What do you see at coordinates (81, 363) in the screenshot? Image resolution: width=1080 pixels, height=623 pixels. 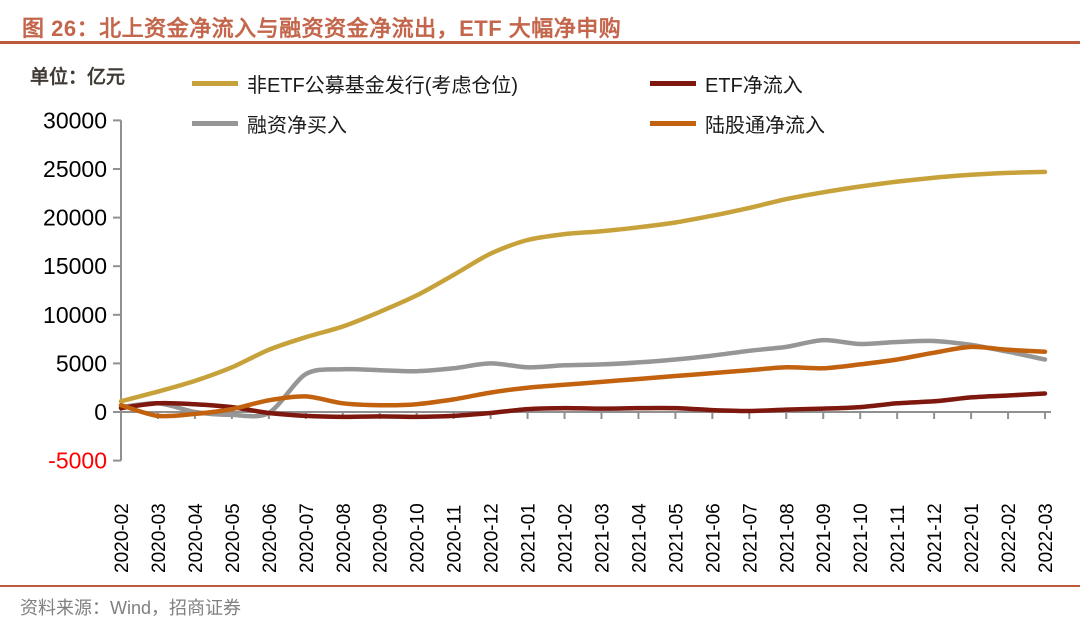 I see `y-tick-label: 5000` at bounding box center [81, 363].